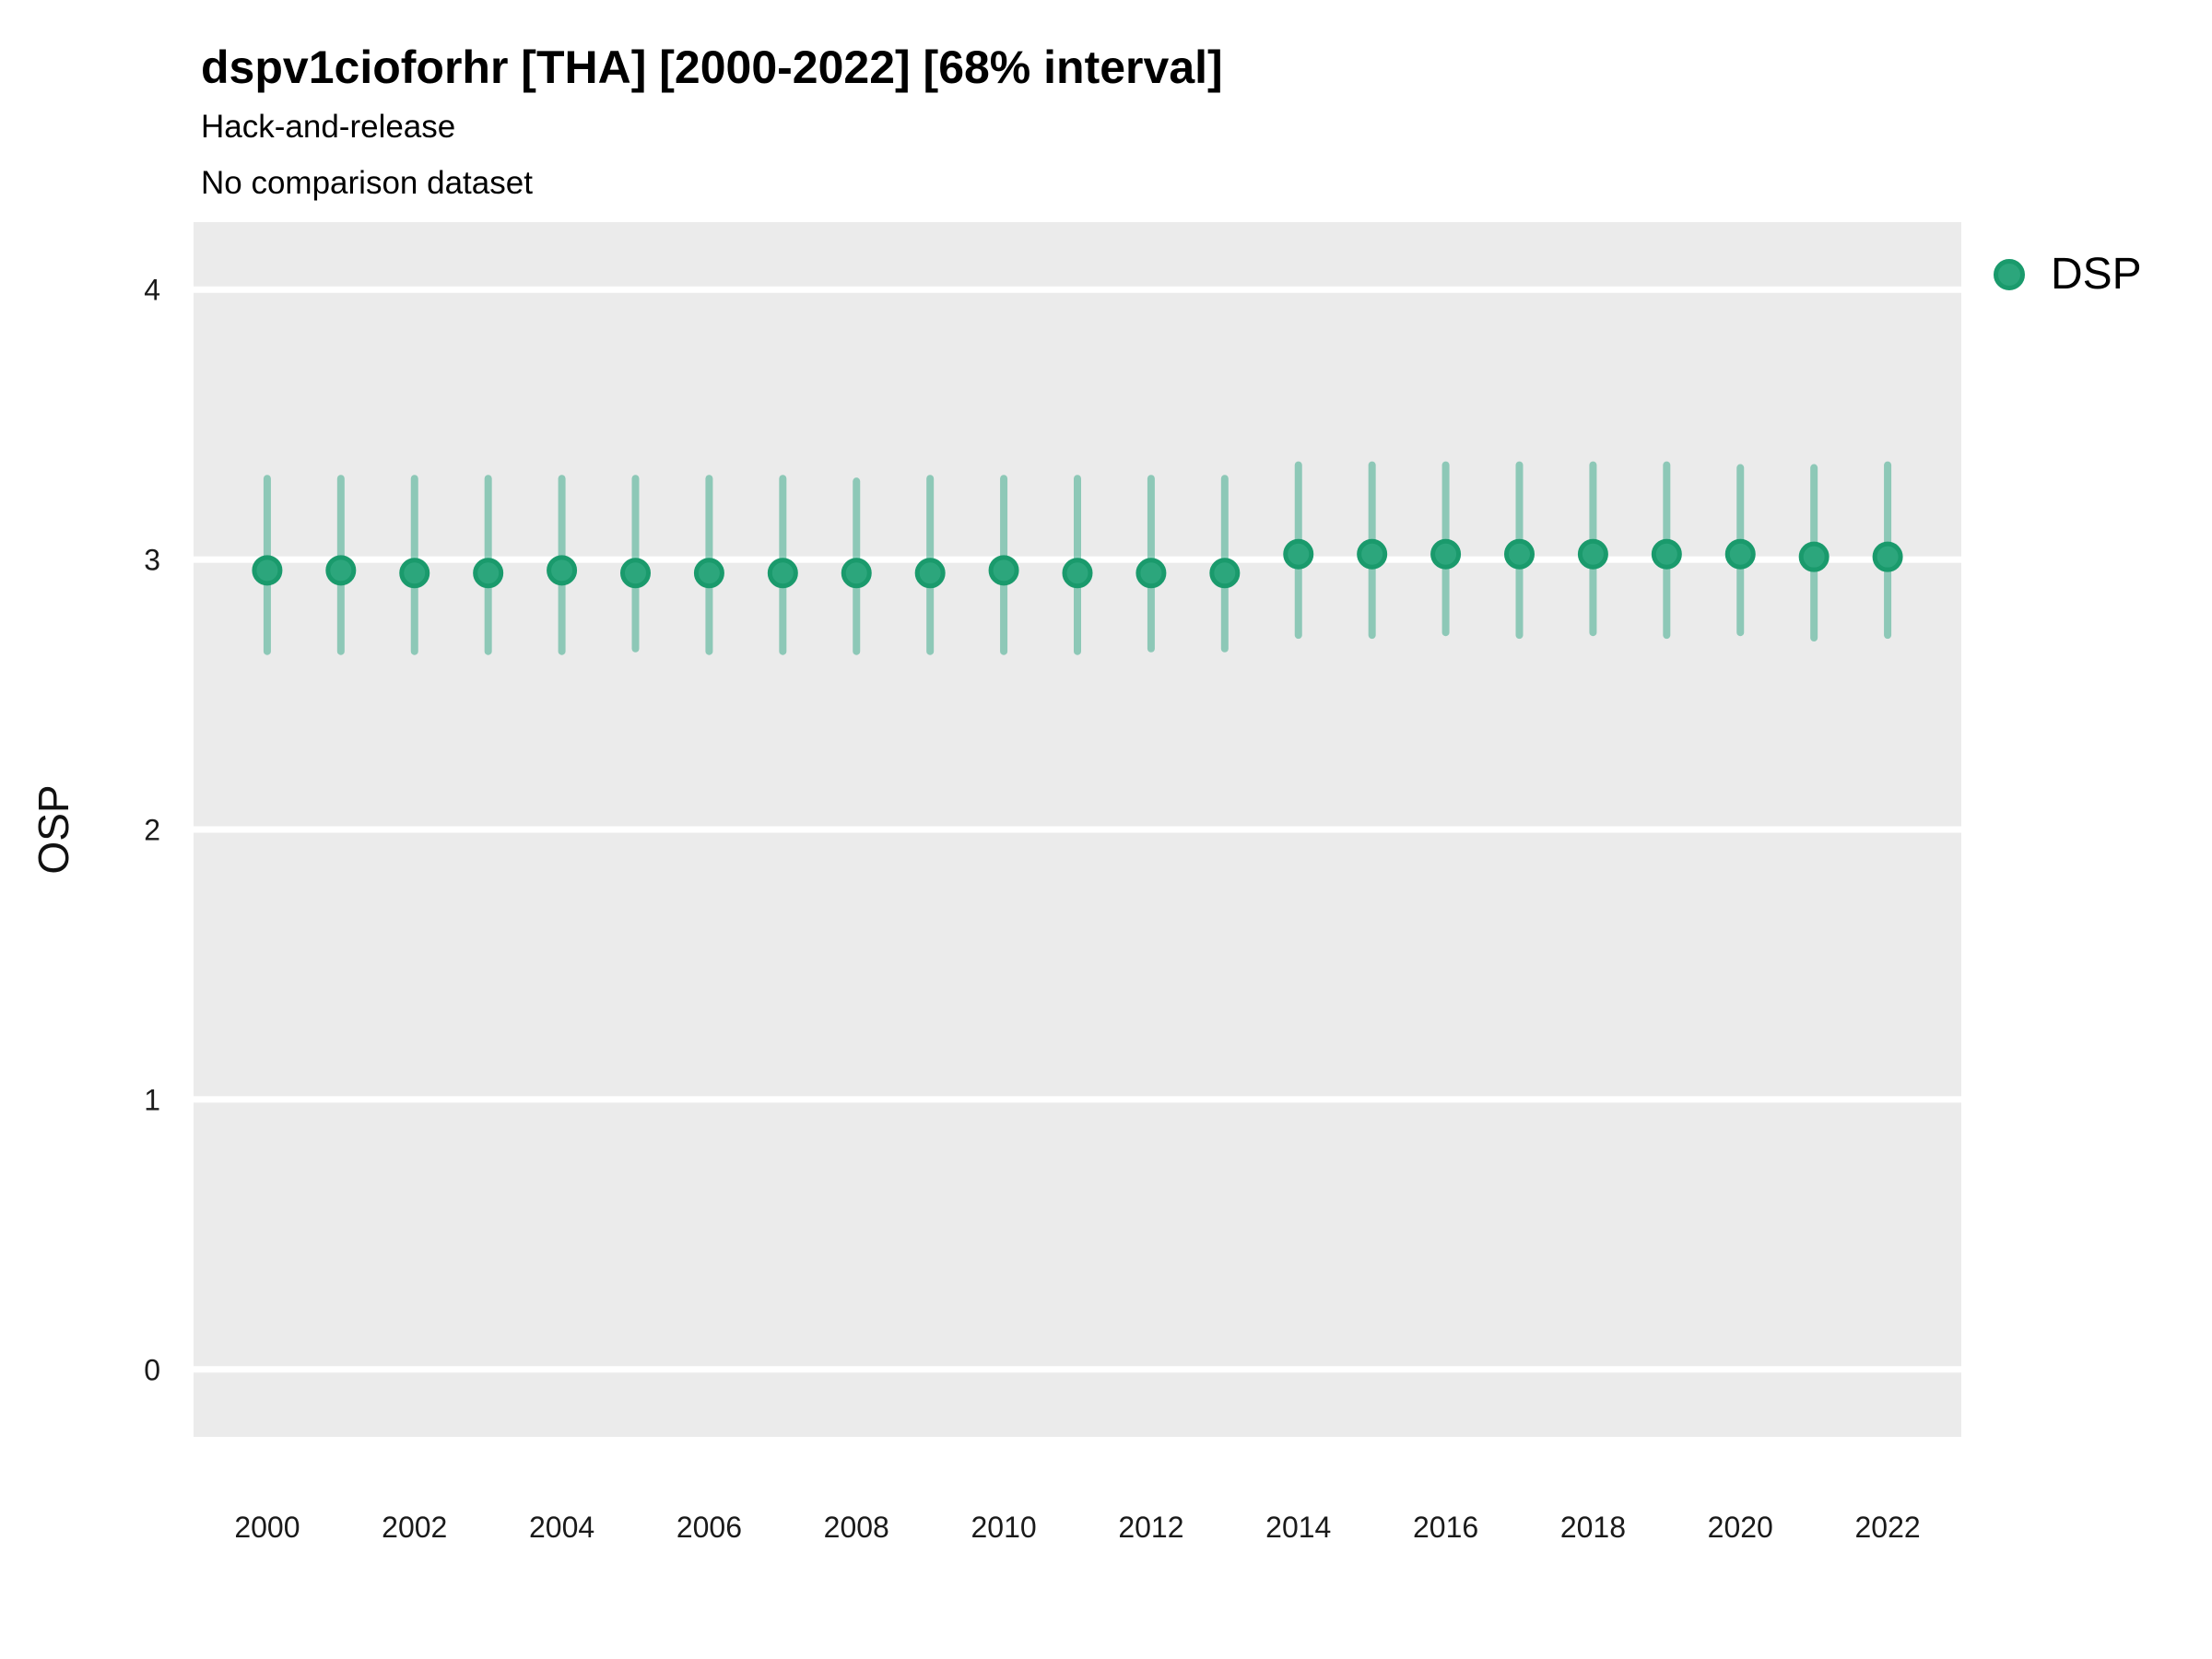 The image size is (2212, 1659). I want to click on y-tick-label-1: 1, so click(152, 1099).